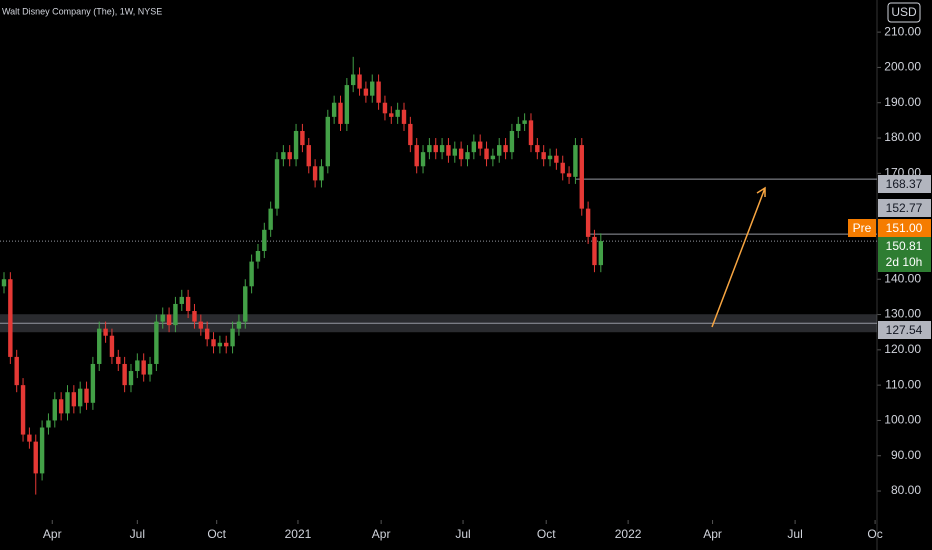 The height and width of the screenshot is (550, 932). I want to click on price-tag-label: 151.00, so click(904, 228).